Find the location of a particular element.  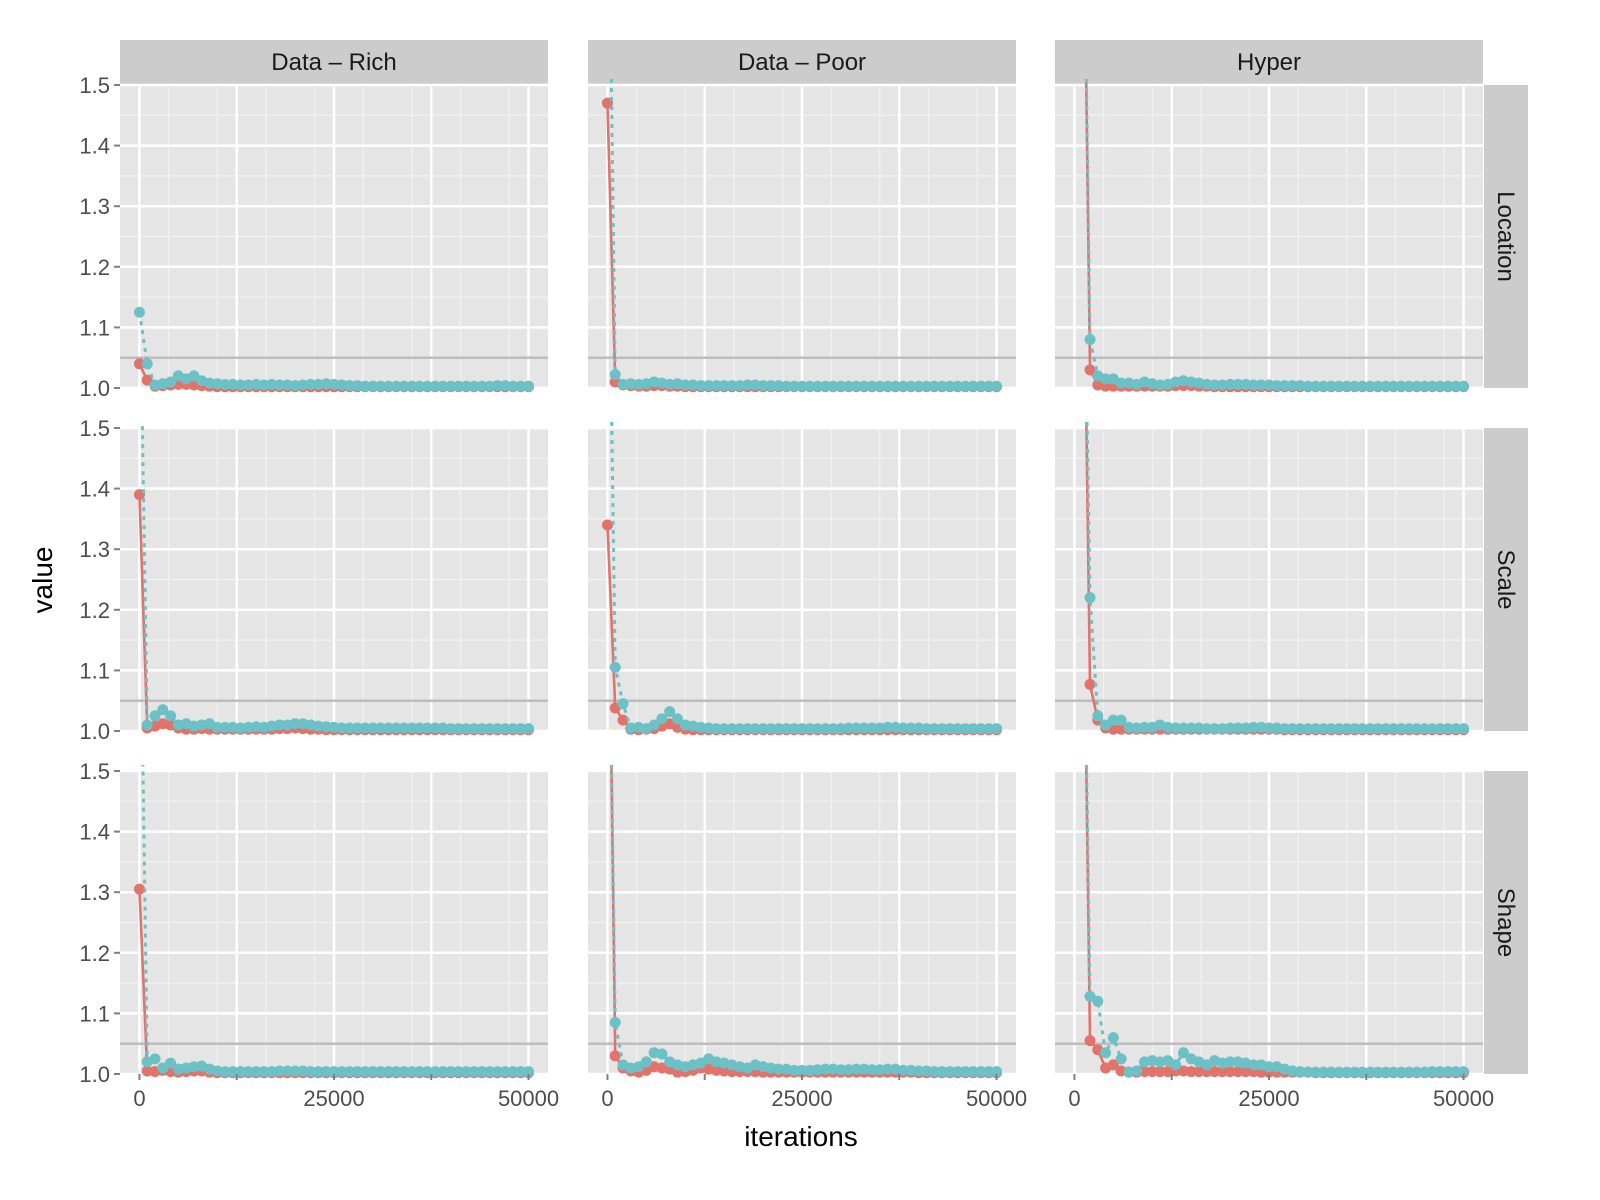

y-tick-label: 1.1 is located at coordinates (94, 670).